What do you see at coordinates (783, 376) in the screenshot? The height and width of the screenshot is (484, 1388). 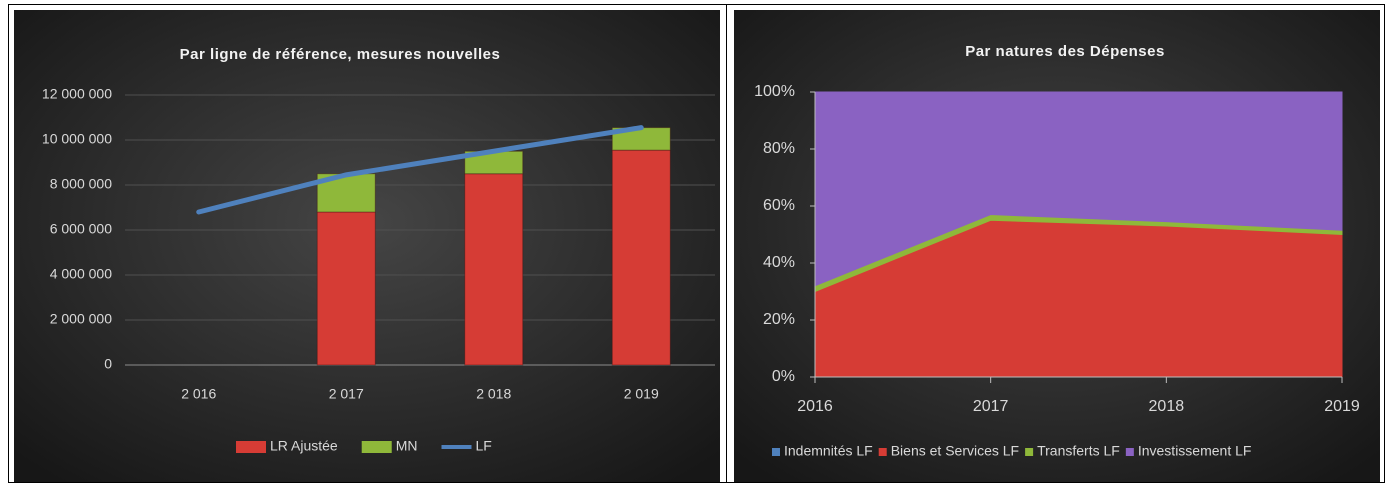 I see `y-tick-label: 0%` at bounding box center [783, 376].